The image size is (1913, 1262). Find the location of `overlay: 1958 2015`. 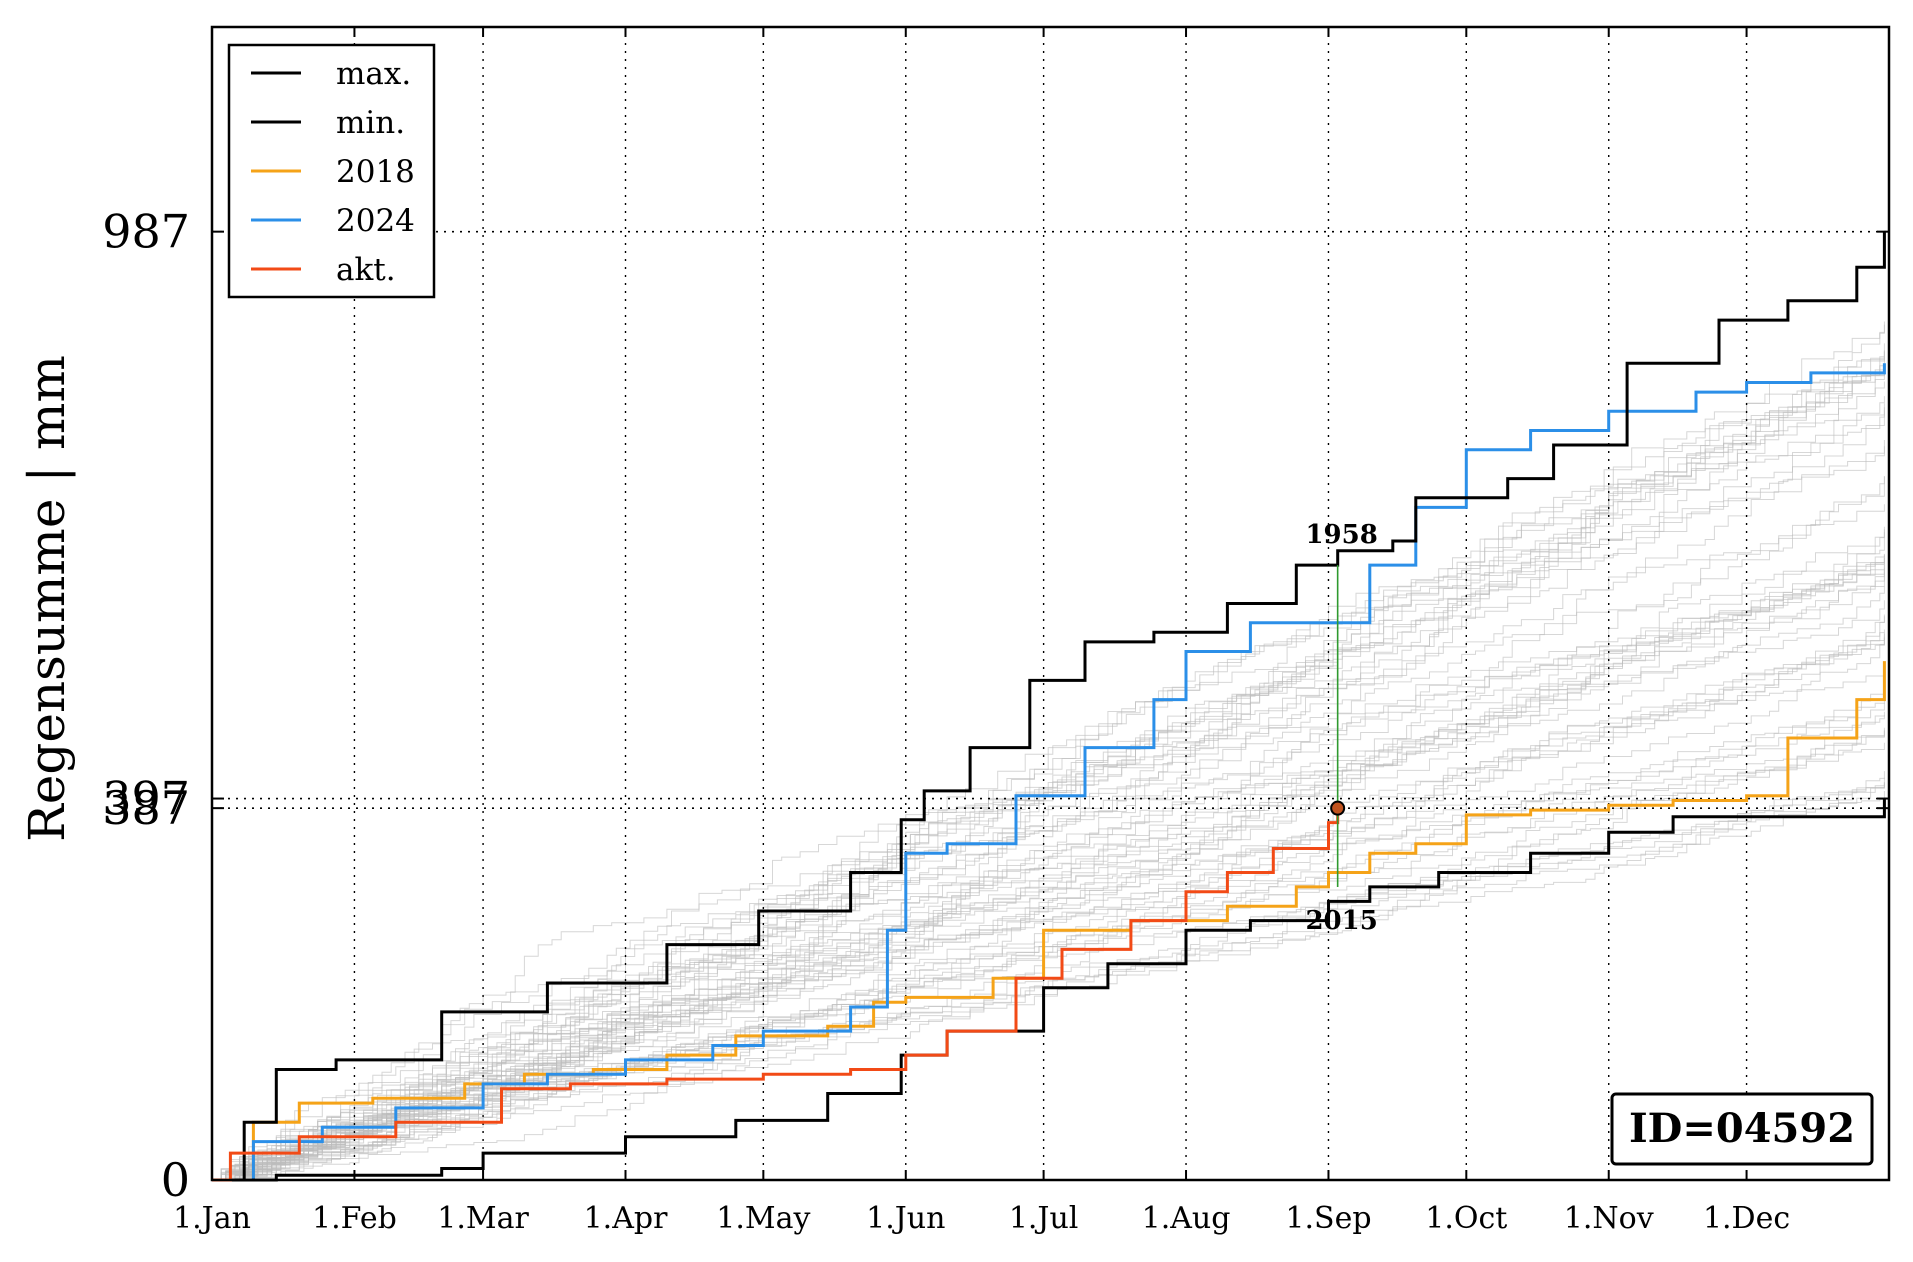

overlay: 1958 2015 is located at coordinates (1341, 728).